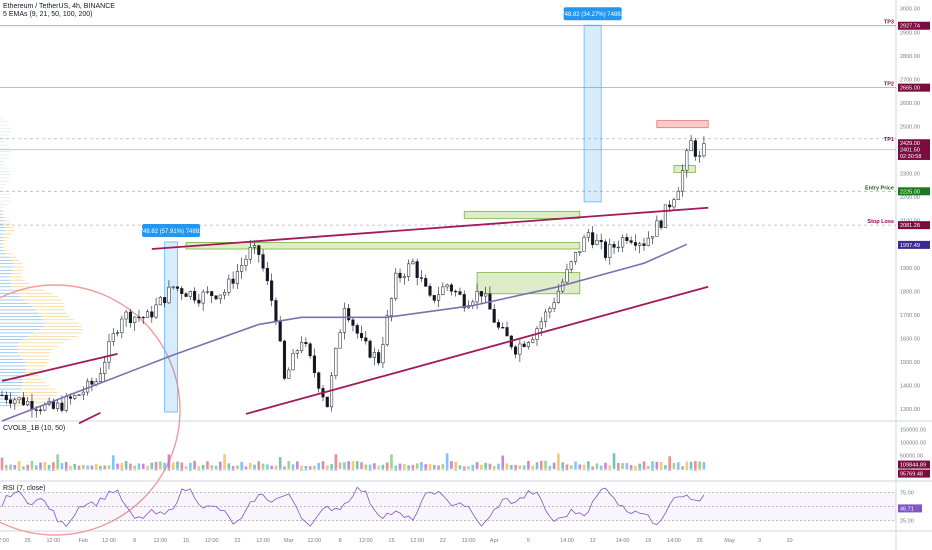 The image size is (932, 550). What do you see at coordinates (910, 27) in the screenshot?
I see `price-badge-label: 2927.74` at bounding box center [910, 27].